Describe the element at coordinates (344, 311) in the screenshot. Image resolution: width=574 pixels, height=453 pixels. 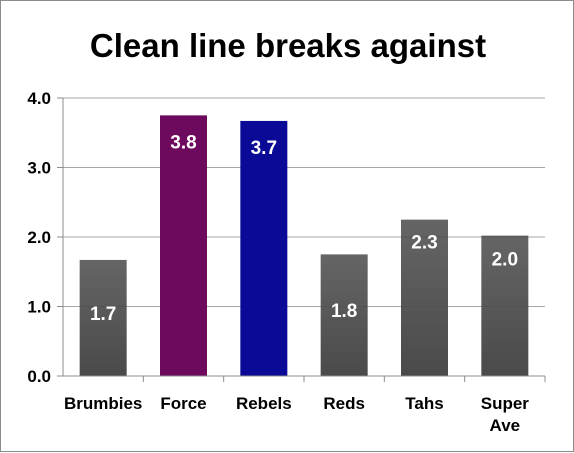
I see `data-label: 1.8` at that location.